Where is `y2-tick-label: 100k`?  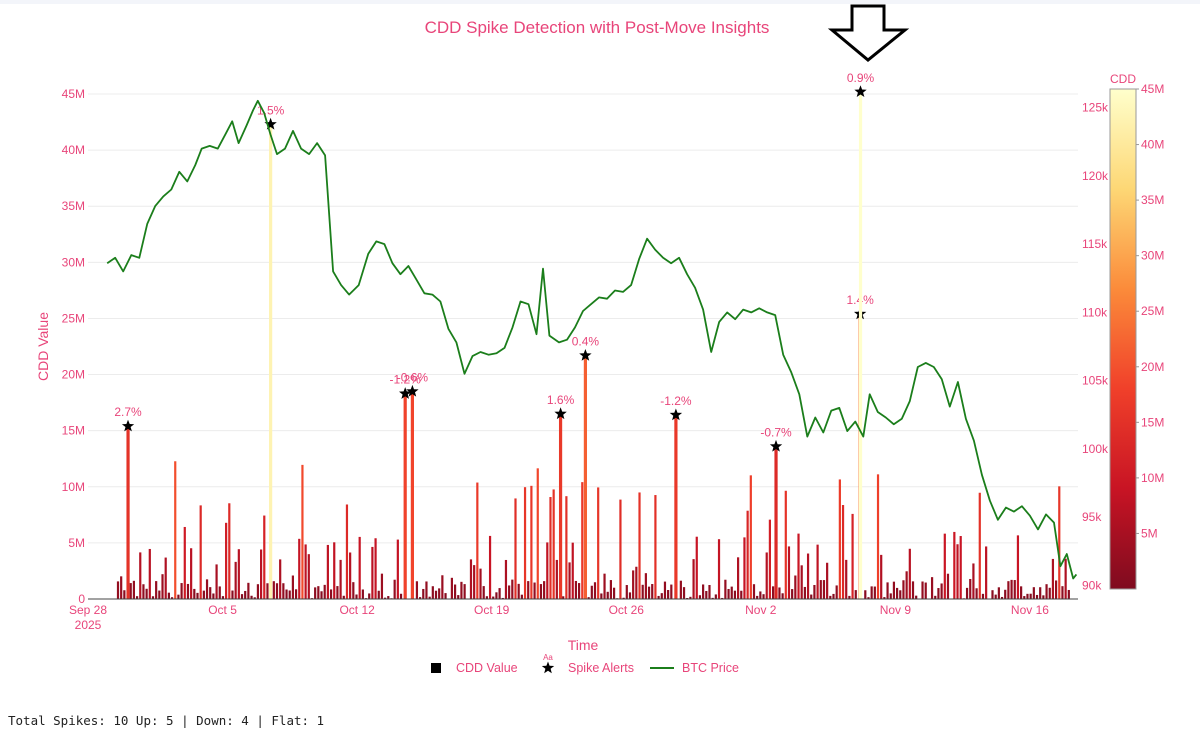
y2-tick-label: 100k is located at coordinates (1095, 449).